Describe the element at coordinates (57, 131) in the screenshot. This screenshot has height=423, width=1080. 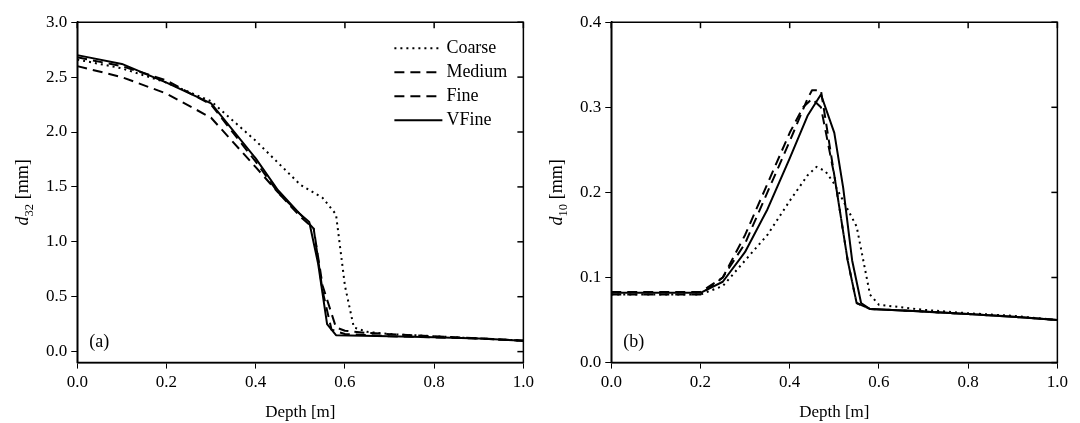
I see `y-tick-label: 2.0` at that location.